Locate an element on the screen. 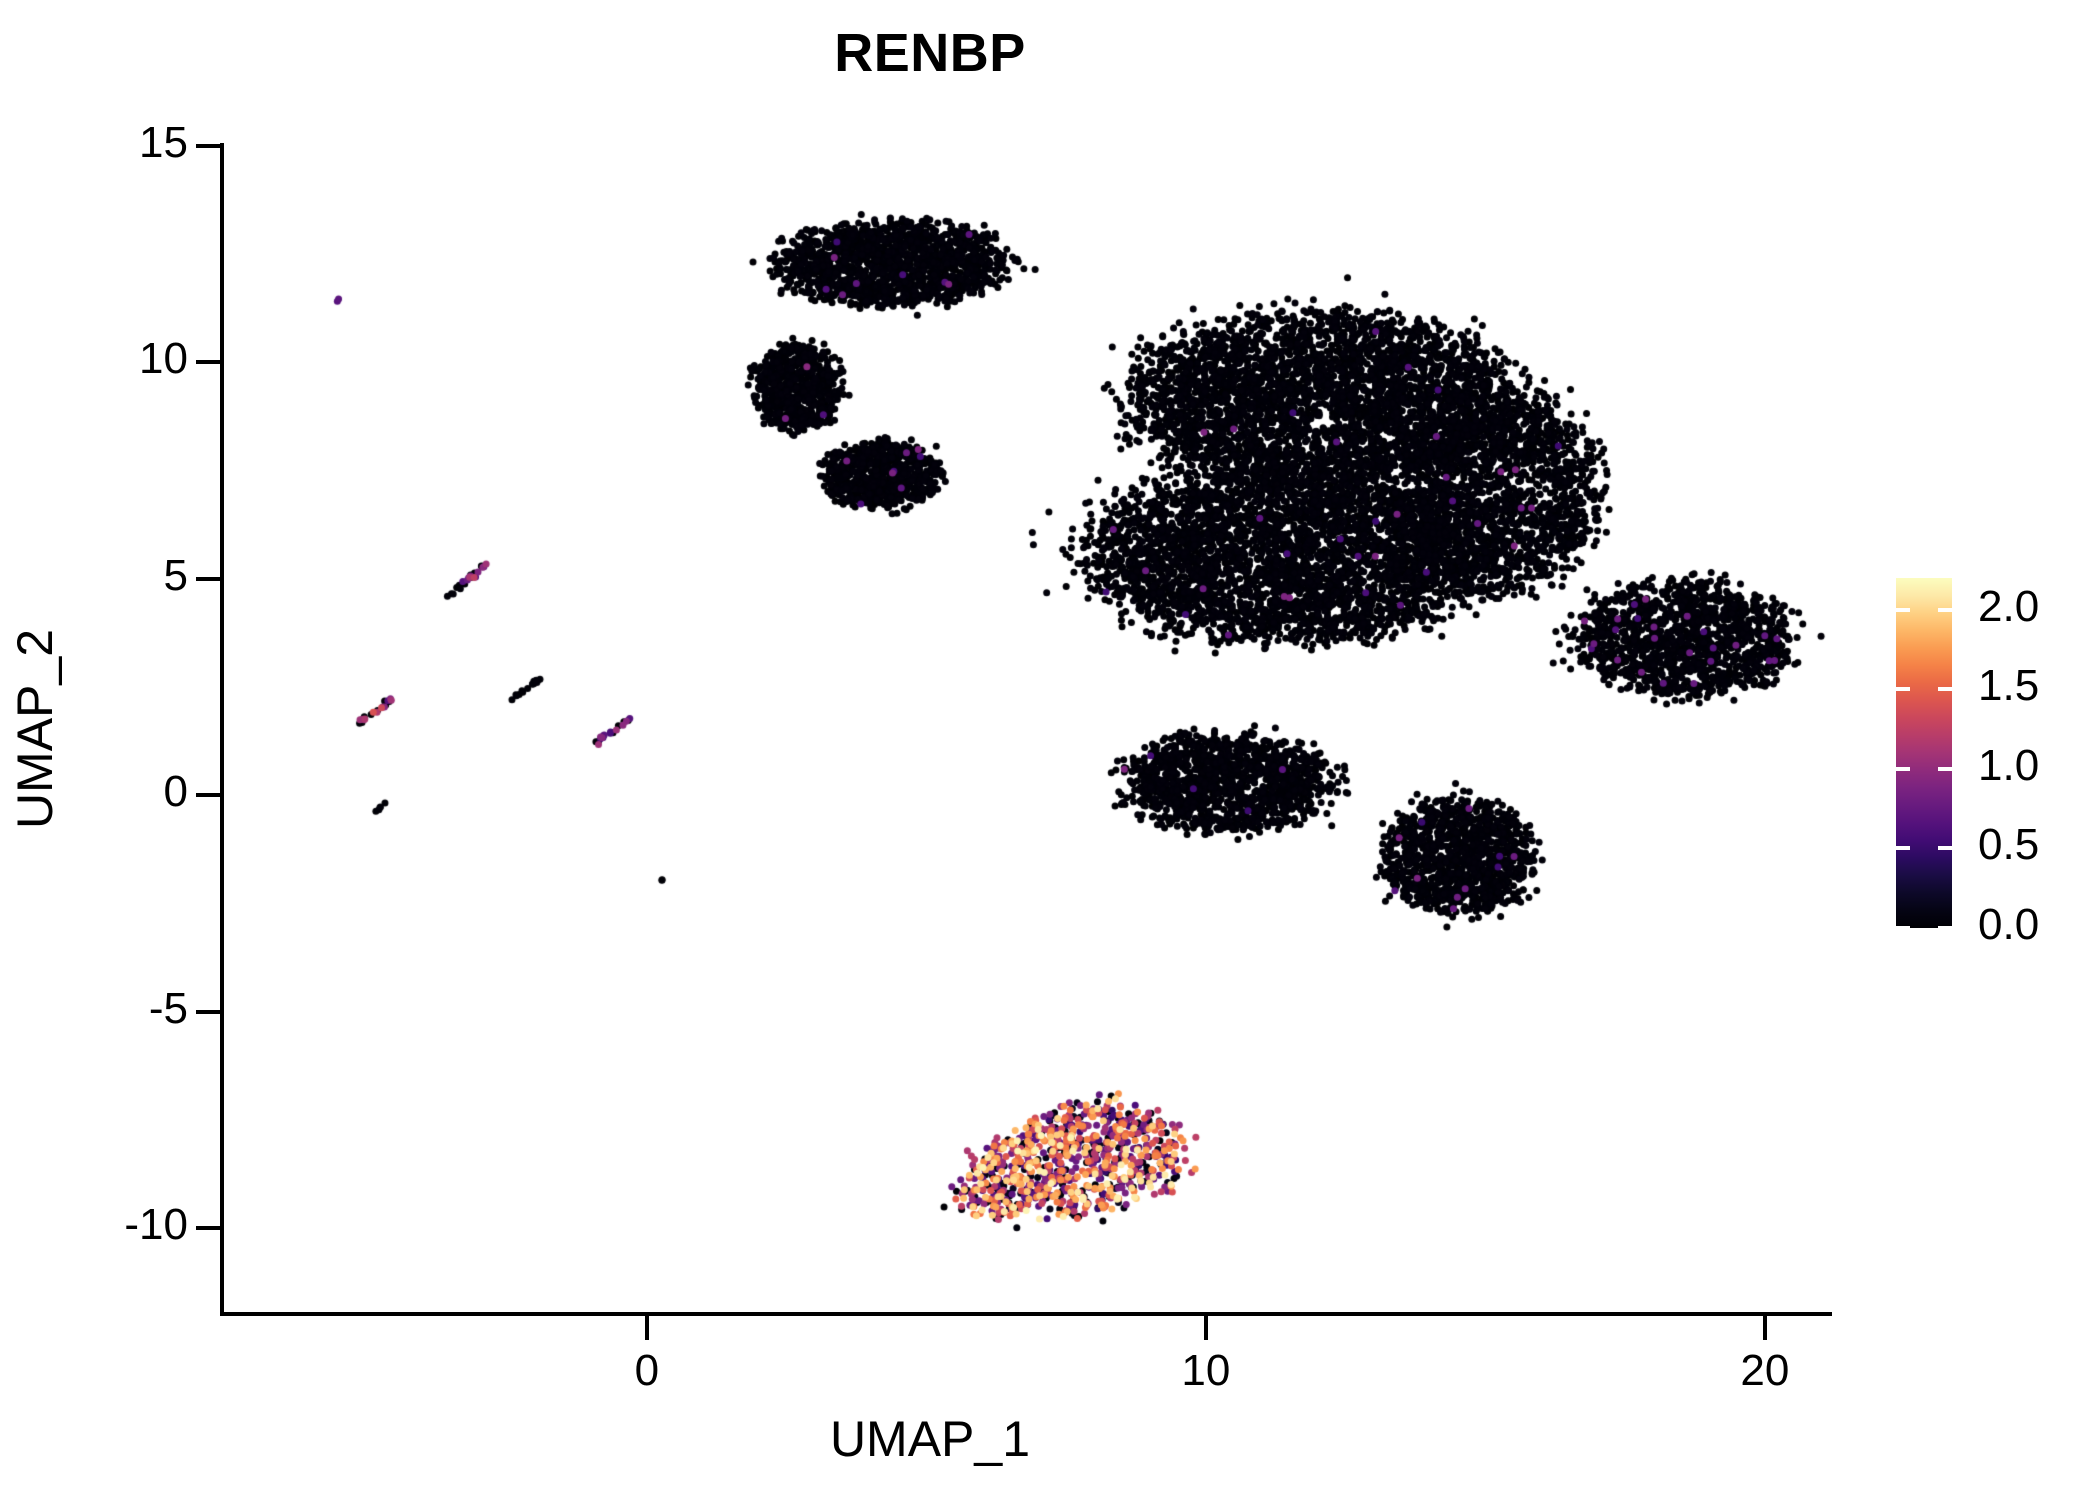  x-axis-title: UMAP_1 is located at coordinates (930, 1439).